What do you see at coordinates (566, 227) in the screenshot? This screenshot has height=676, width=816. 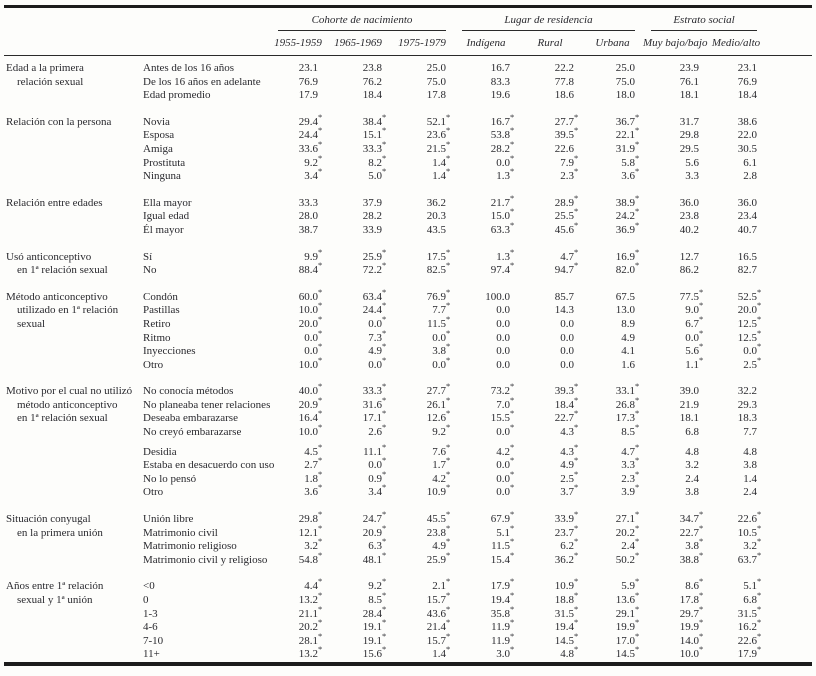 I see `value-cell: 45.6 *` at bounding box center [566, 227].